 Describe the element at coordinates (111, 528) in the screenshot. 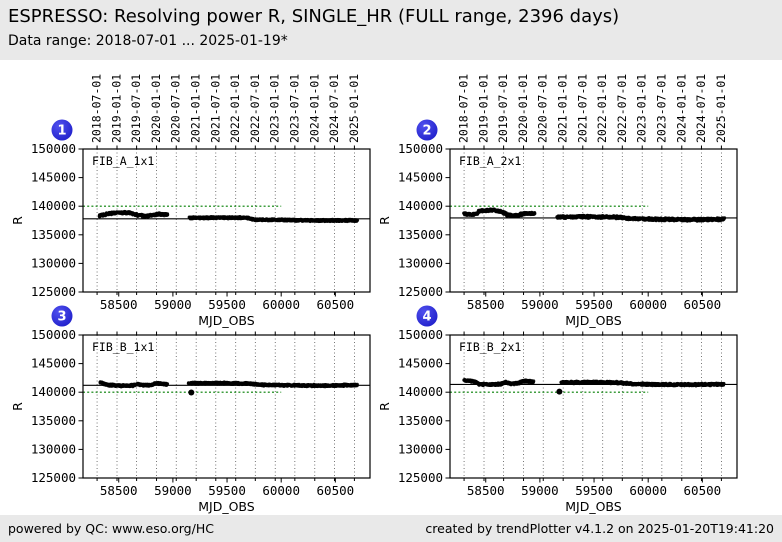

I see `footer-powered-by: powered by QC: www.eso.org/HC` at that location.